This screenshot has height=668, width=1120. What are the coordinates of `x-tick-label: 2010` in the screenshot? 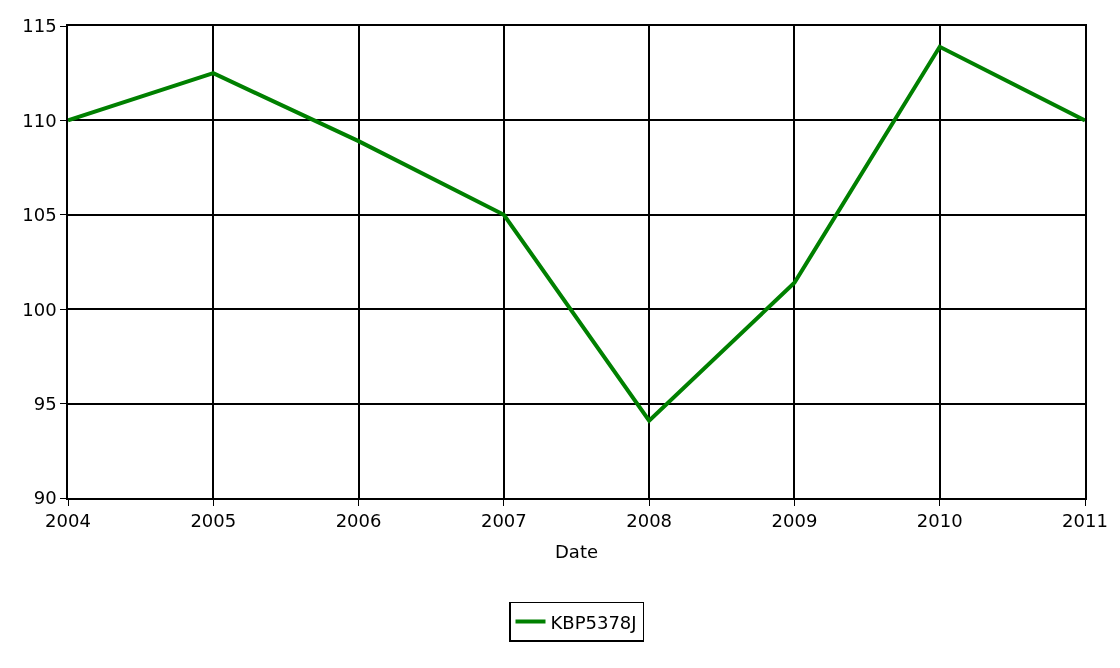 It's located at (939, 521).